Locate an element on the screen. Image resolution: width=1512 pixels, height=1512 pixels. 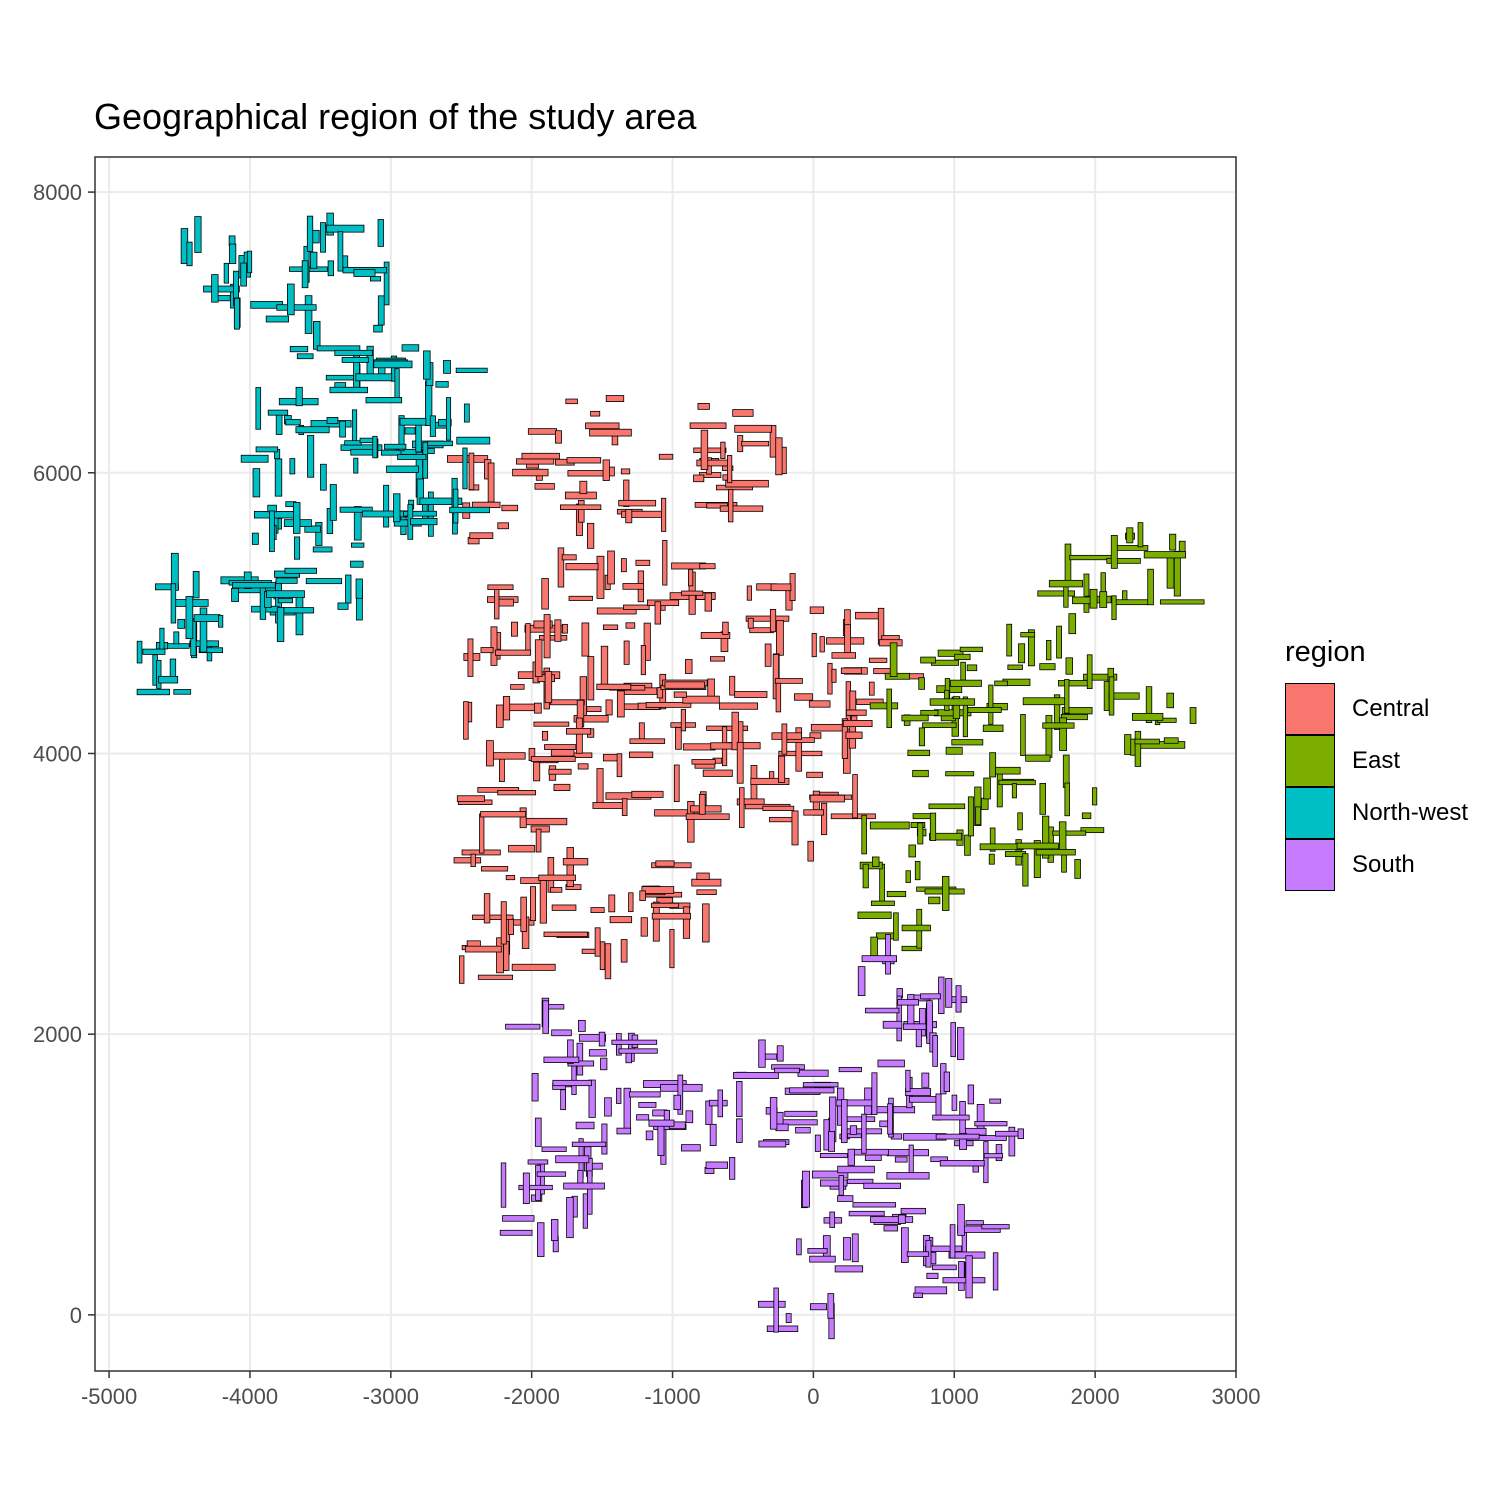
legend-label: Central is located at coordinates (1391, 708).